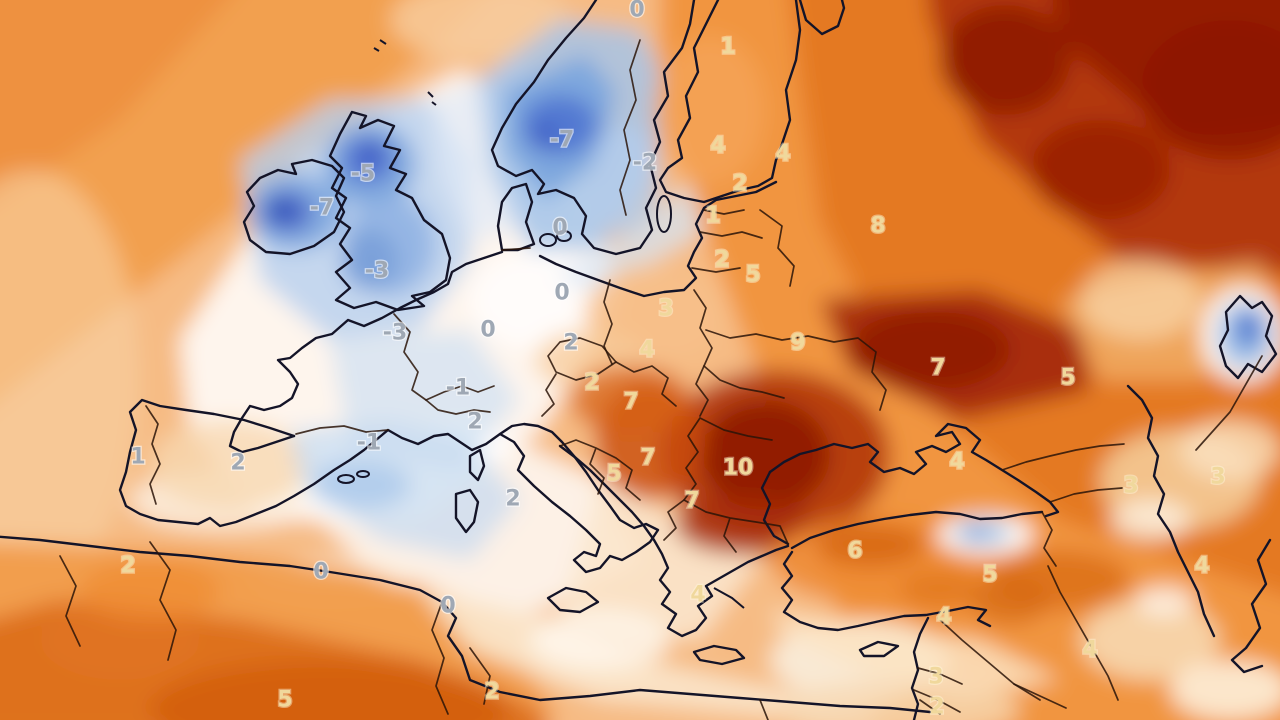  What do you see at coordinates (797, 343) in the screenshot?
I see `anomaly-label: 9` at bounding box center [797, 343].